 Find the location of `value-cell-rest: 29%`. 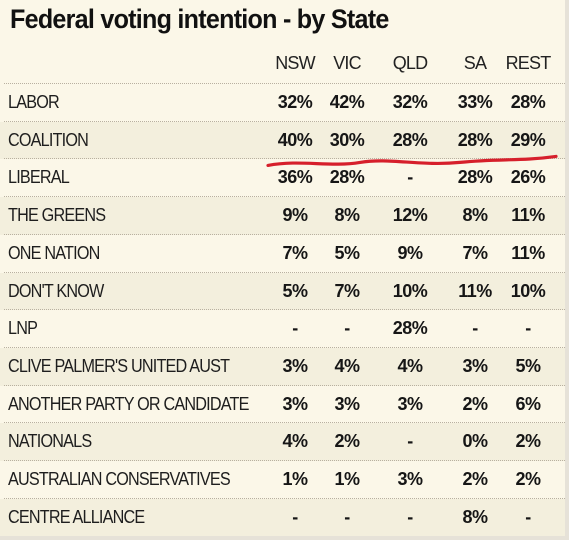

value-cell-rest: 29% is located at coordinates (528, 139).